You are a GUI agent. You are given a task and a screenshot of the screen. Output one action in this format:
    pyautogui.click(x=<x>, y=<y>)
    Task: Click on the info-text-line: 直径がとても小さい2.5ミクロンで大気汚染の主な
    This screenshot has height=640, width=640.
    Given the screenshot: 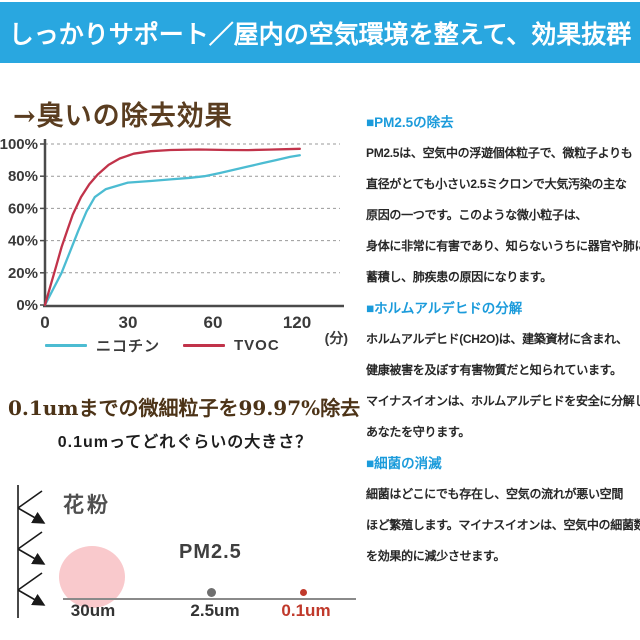 What is the action you would take?
    pyautogui.click(x=496, y=184)
    